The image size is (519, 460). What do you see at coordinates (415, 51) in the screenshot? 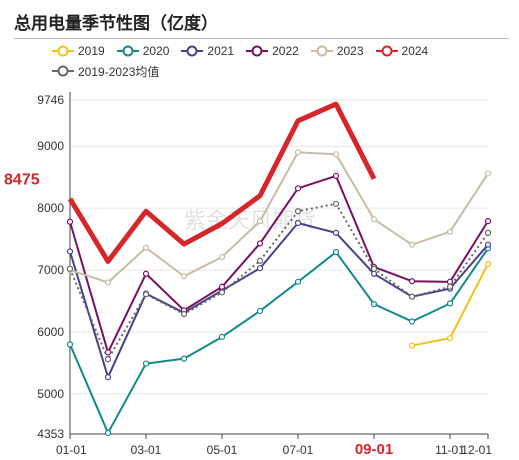
I see `legend-label: 2024` at bounding box center [415, 51].